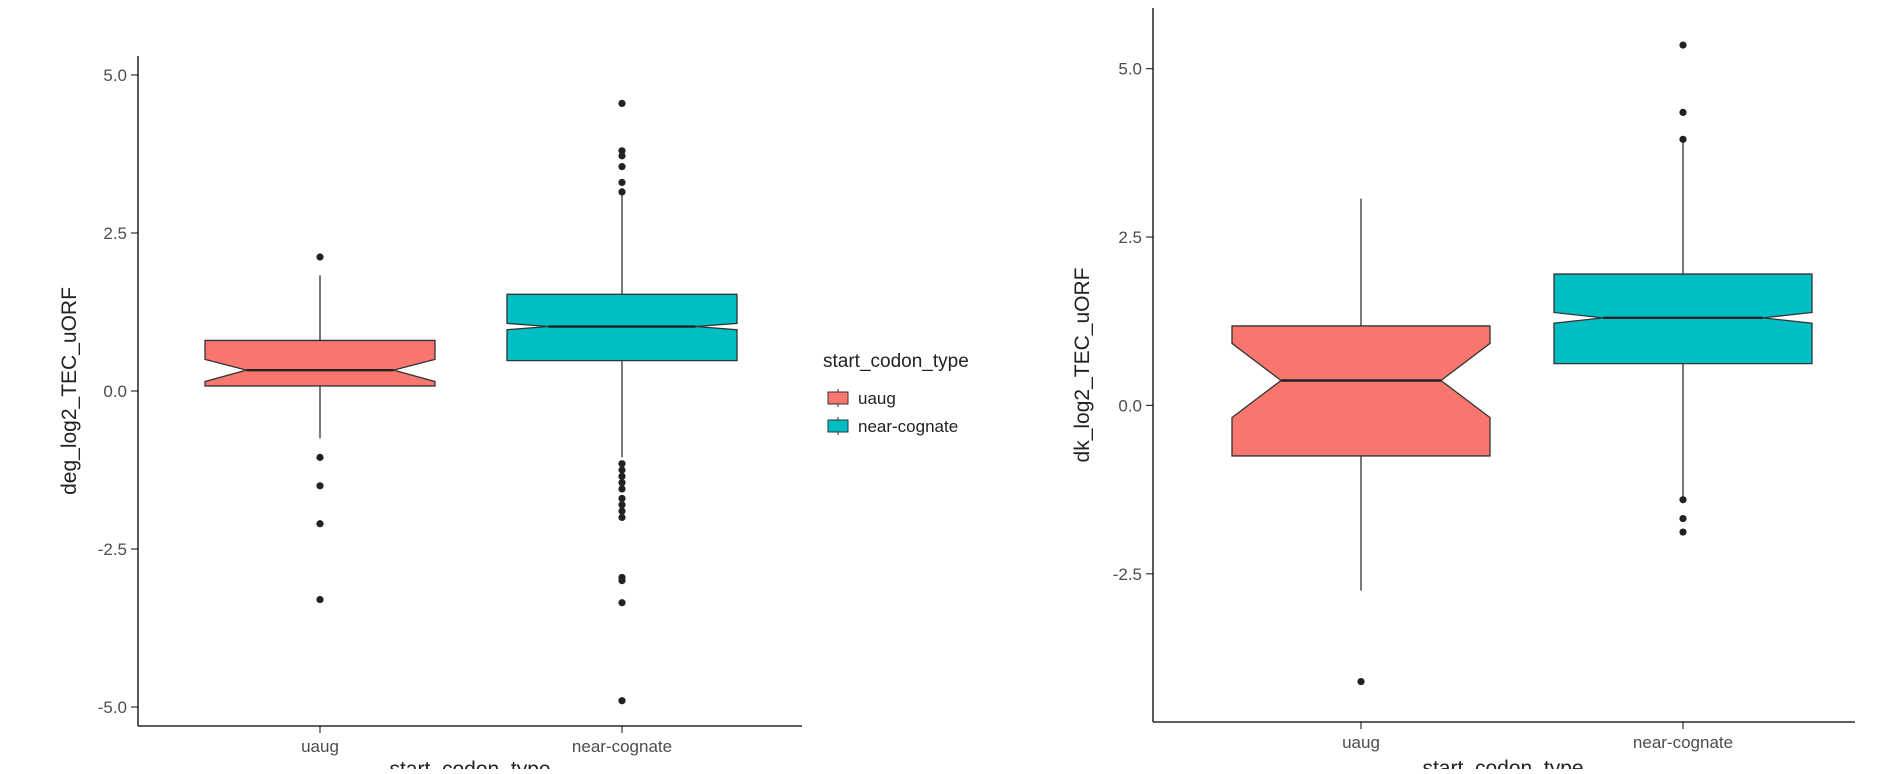 Image resolution: width=1895 pixels, height=774 pixels. I want to click on legend-item-near-cognate: near-cognate, so click(892, 426).